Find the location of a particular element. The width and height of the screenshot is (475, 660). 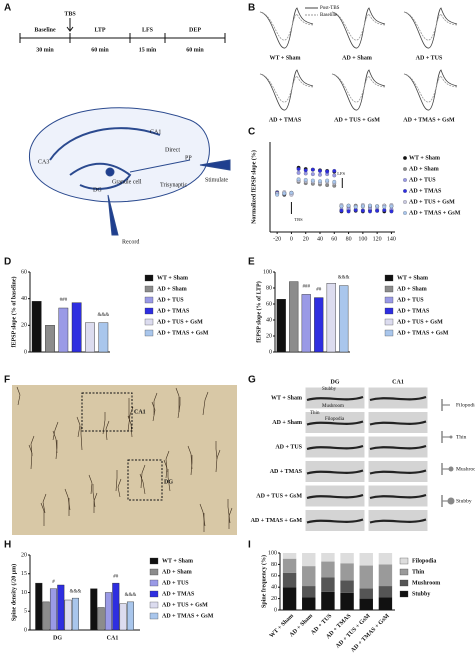

panel-letter: A is located at coordinates (7, 8).